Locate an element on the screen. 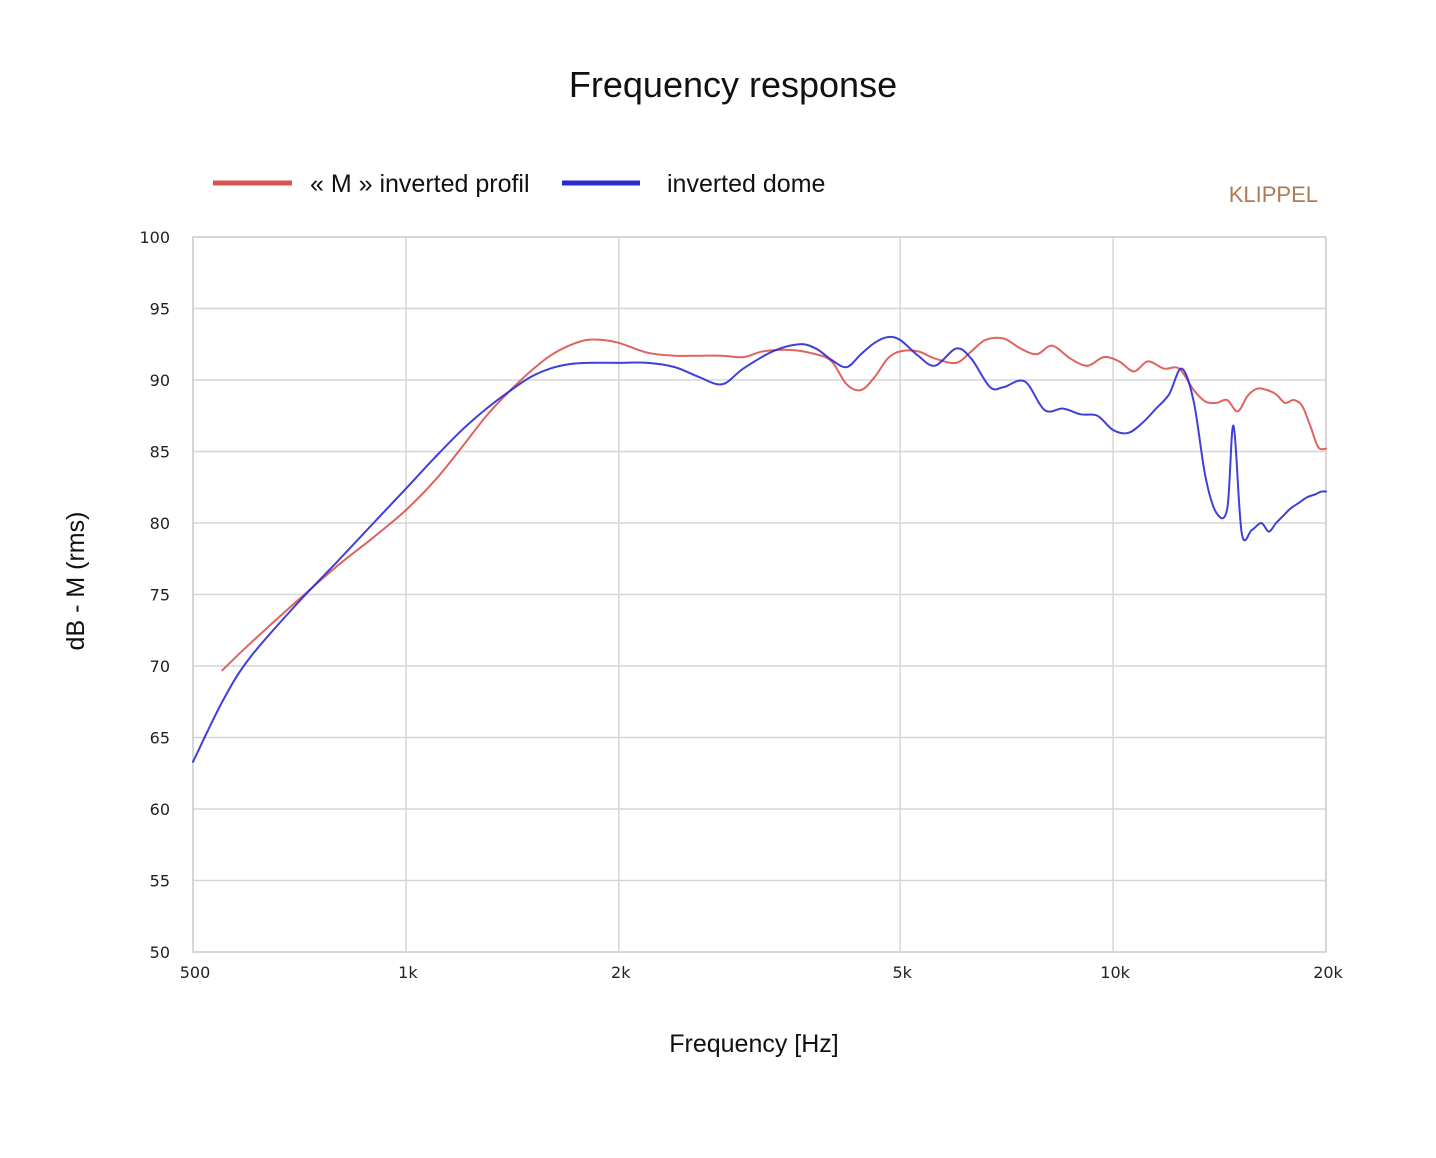 The width and height of the screenshot is (1436, 1158). y-tick-label: 85 is located at coordinates (160, 452).